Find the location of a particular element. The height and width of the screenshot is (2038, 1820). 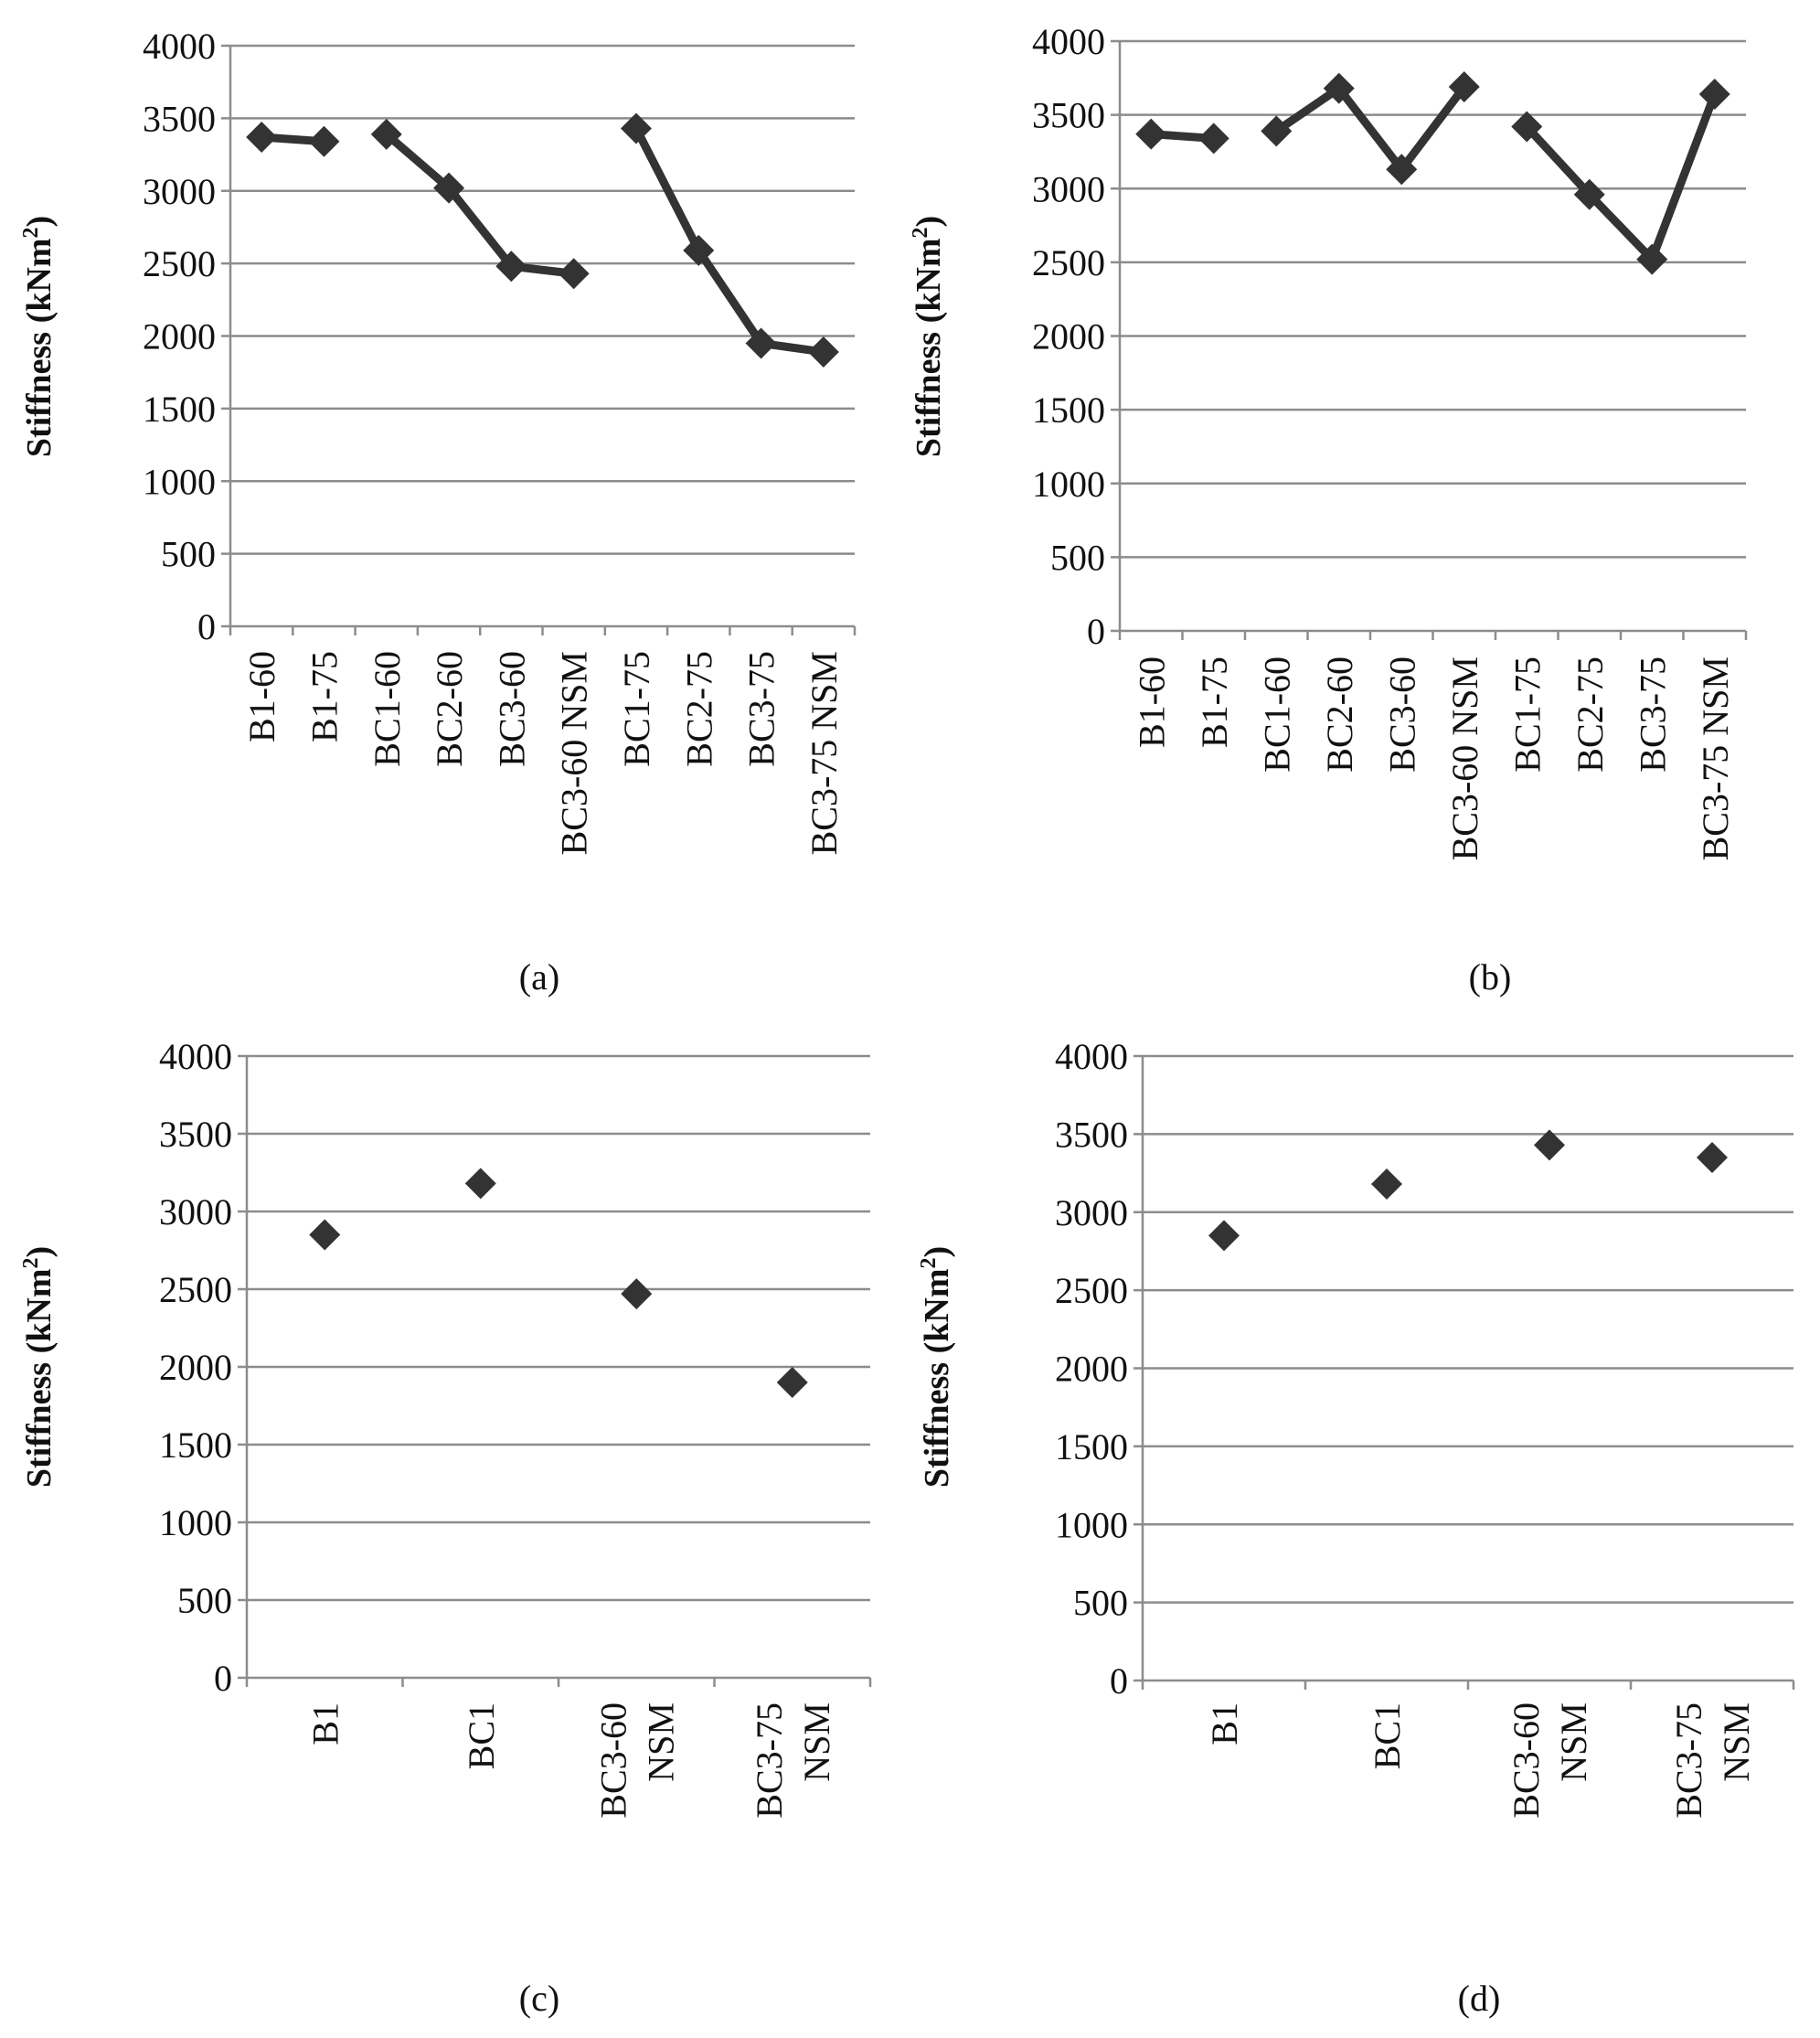

x-tick-label: B1-60 is located at coordinates (1152, 702).